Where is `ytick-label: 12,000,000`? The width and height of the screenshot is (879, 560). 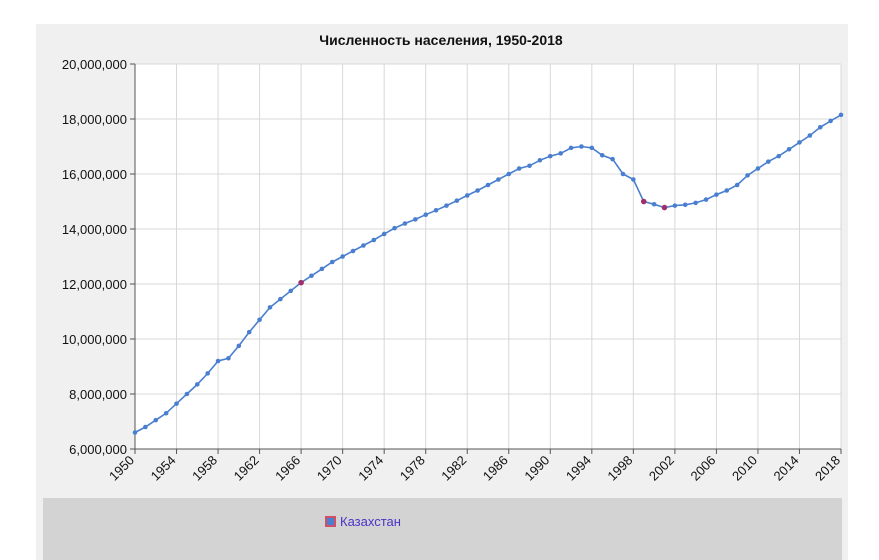 ytick-label: 12,000,000 is located at coordinates (94, 284).